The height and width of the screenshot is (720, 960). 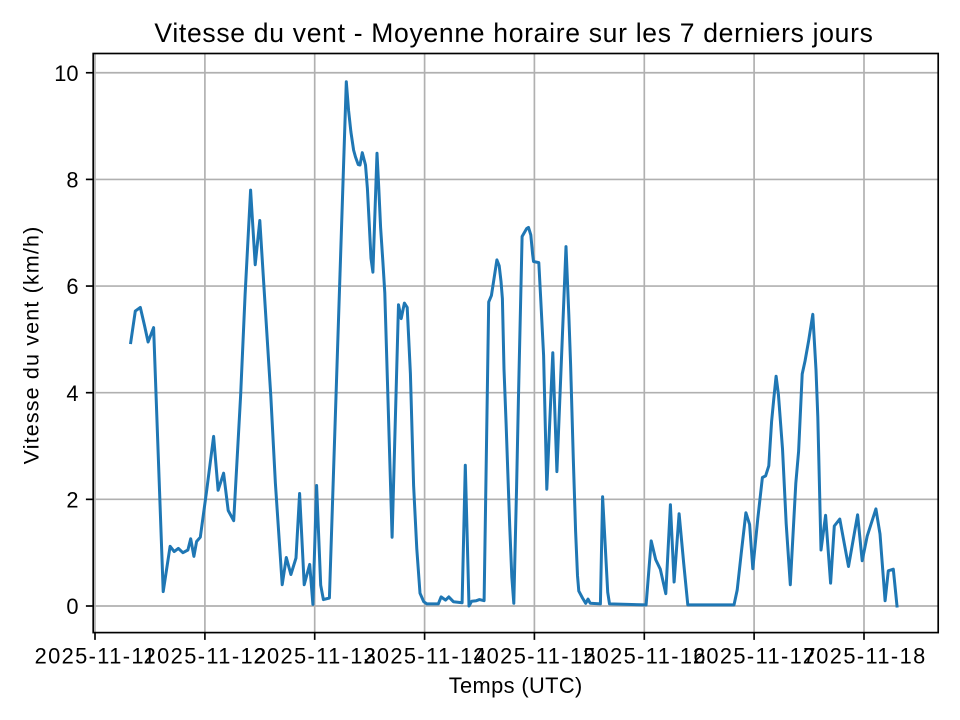 I want to click on svg-text: Vitesse du vent (km/h), so click(x=31, y=345).